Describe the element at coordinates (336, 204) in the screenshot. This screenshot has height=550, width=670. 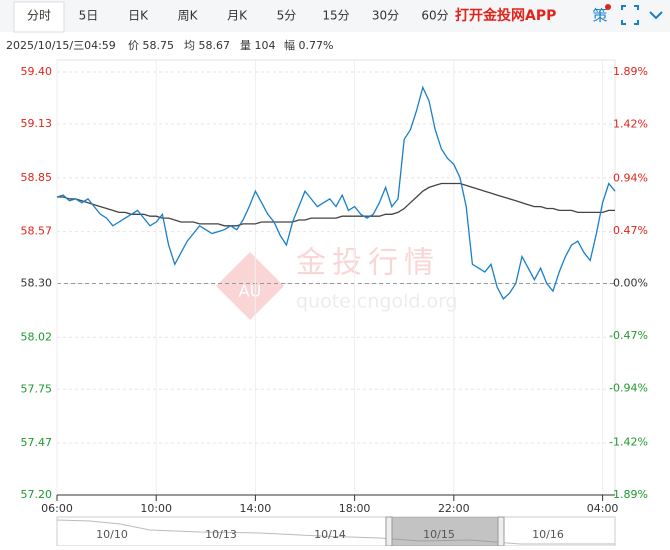
I see `series-line` at that location.